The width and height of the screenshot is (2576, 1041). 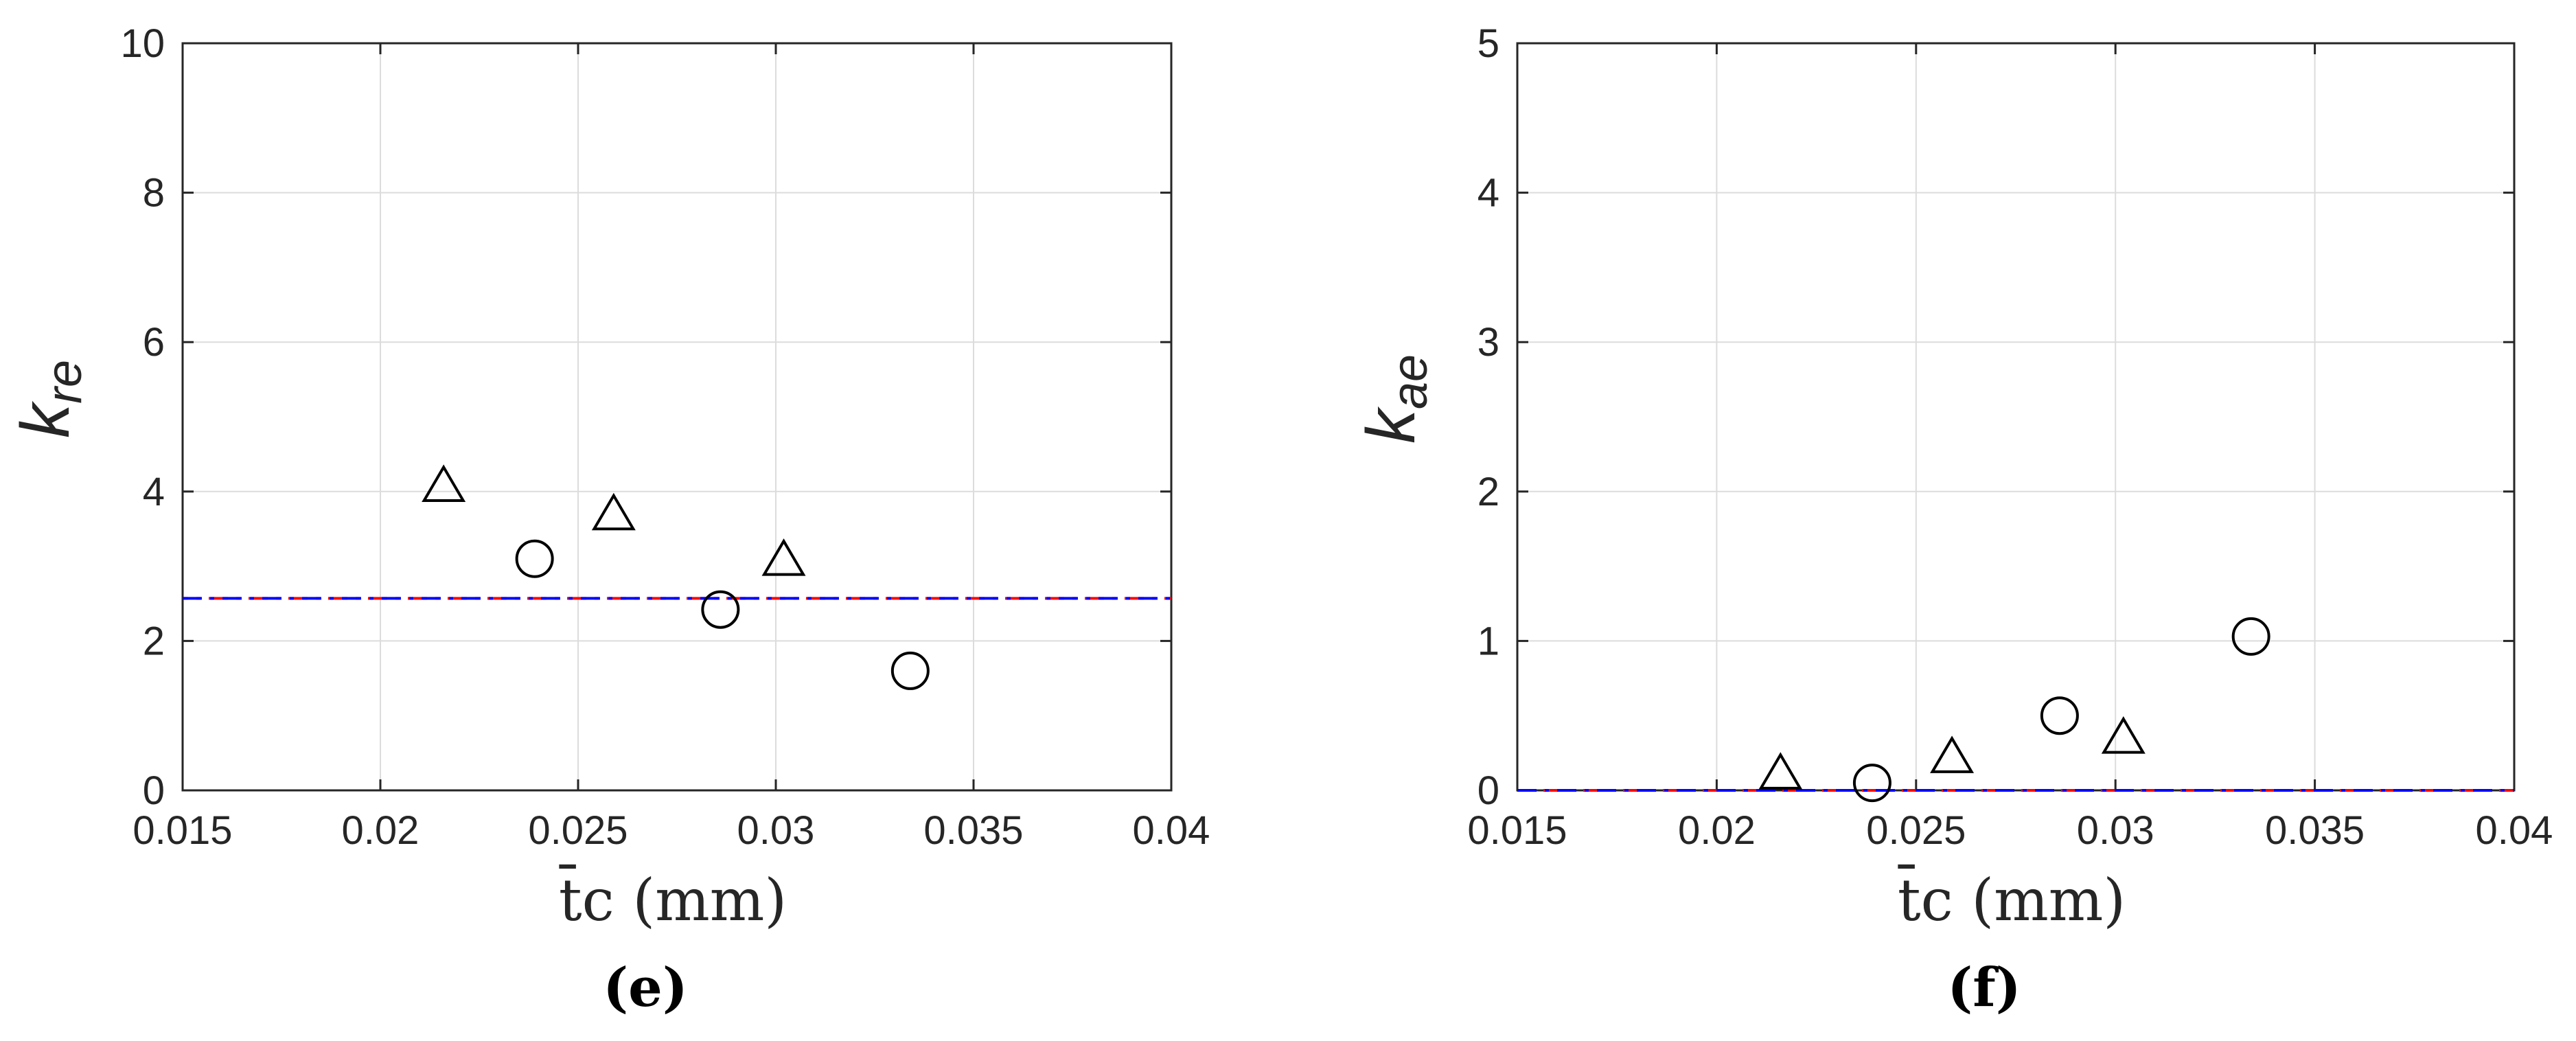 I want to click on panel-f-y-tick-label: 2, so click(x=1488, y=492).